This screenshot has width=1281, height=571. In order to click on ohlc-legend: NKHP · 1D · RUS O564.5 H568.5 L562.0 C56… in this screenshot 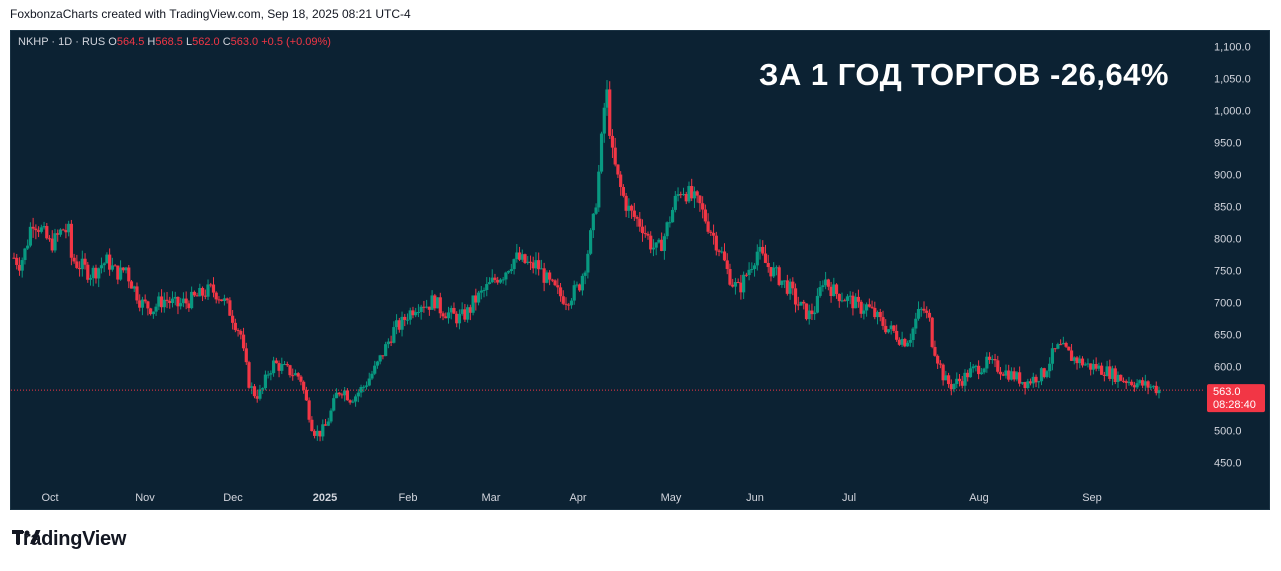, I will do `click(174, 42)`.